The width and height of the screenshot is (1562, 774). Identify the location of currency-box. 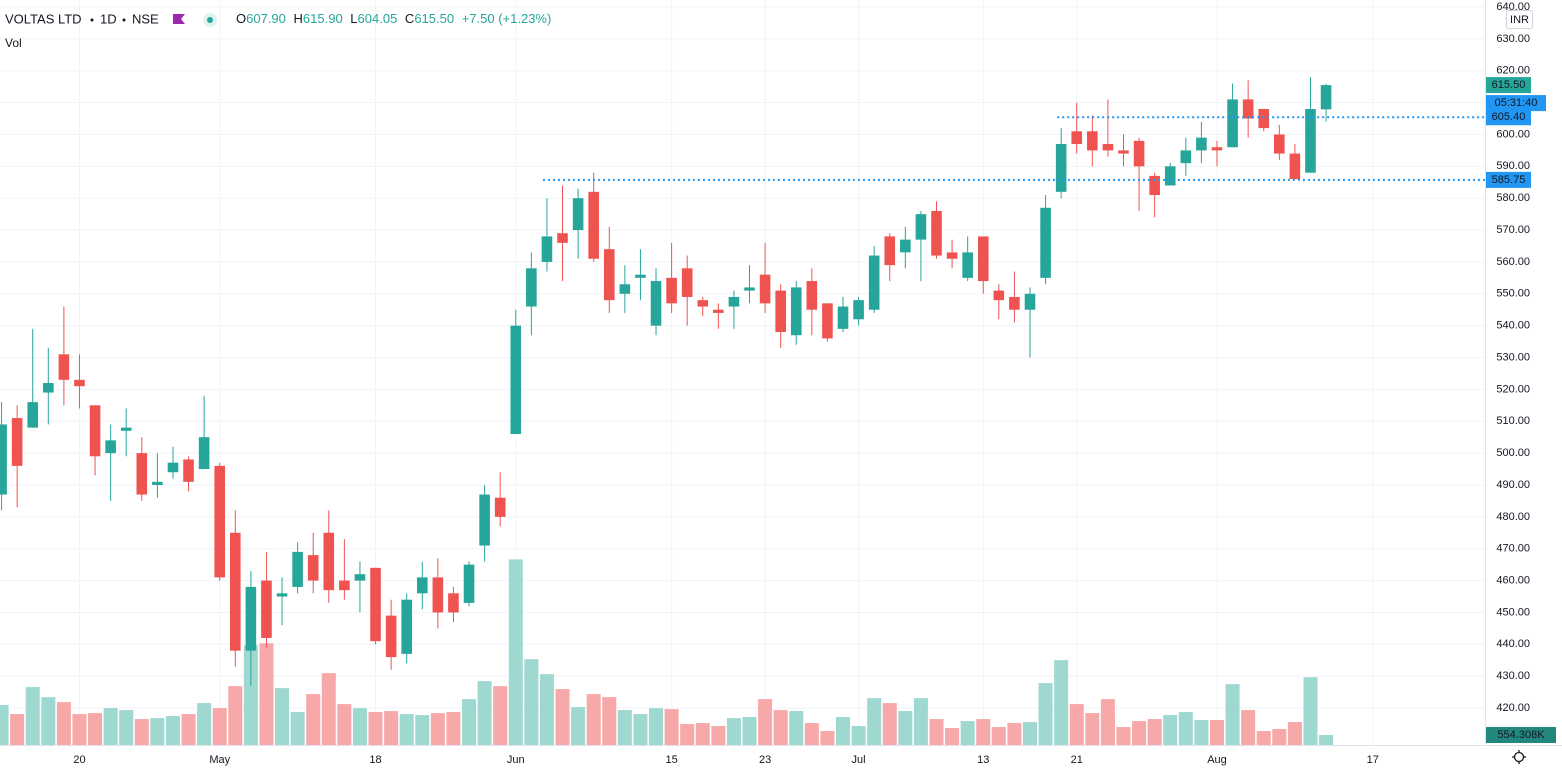
(1519, 19).